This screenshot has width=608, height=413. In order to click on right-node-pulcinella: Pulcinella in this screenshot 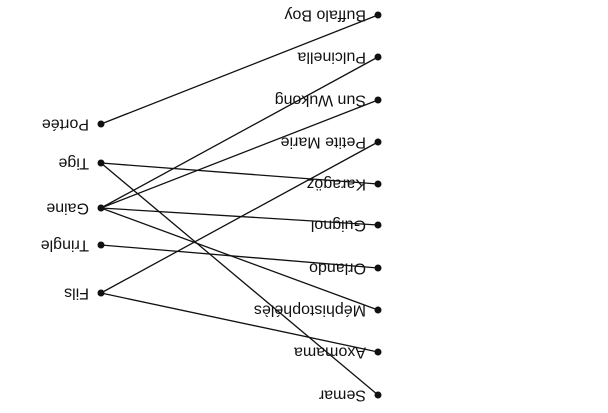, I will do `click(339, 57)`.